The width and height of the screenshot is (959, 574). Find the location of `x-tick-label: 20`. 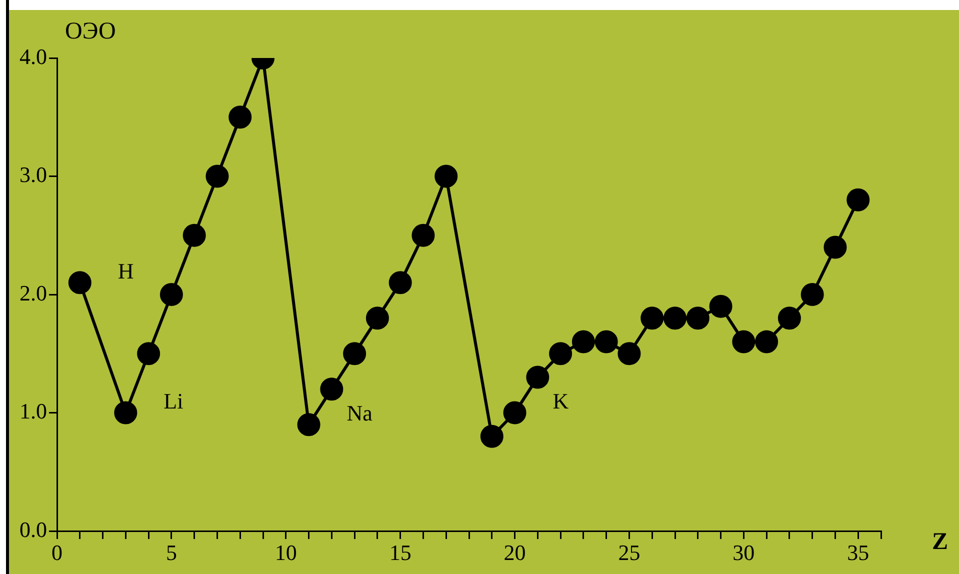

x-tick-label: 20 is located at coordinates (515, 552).